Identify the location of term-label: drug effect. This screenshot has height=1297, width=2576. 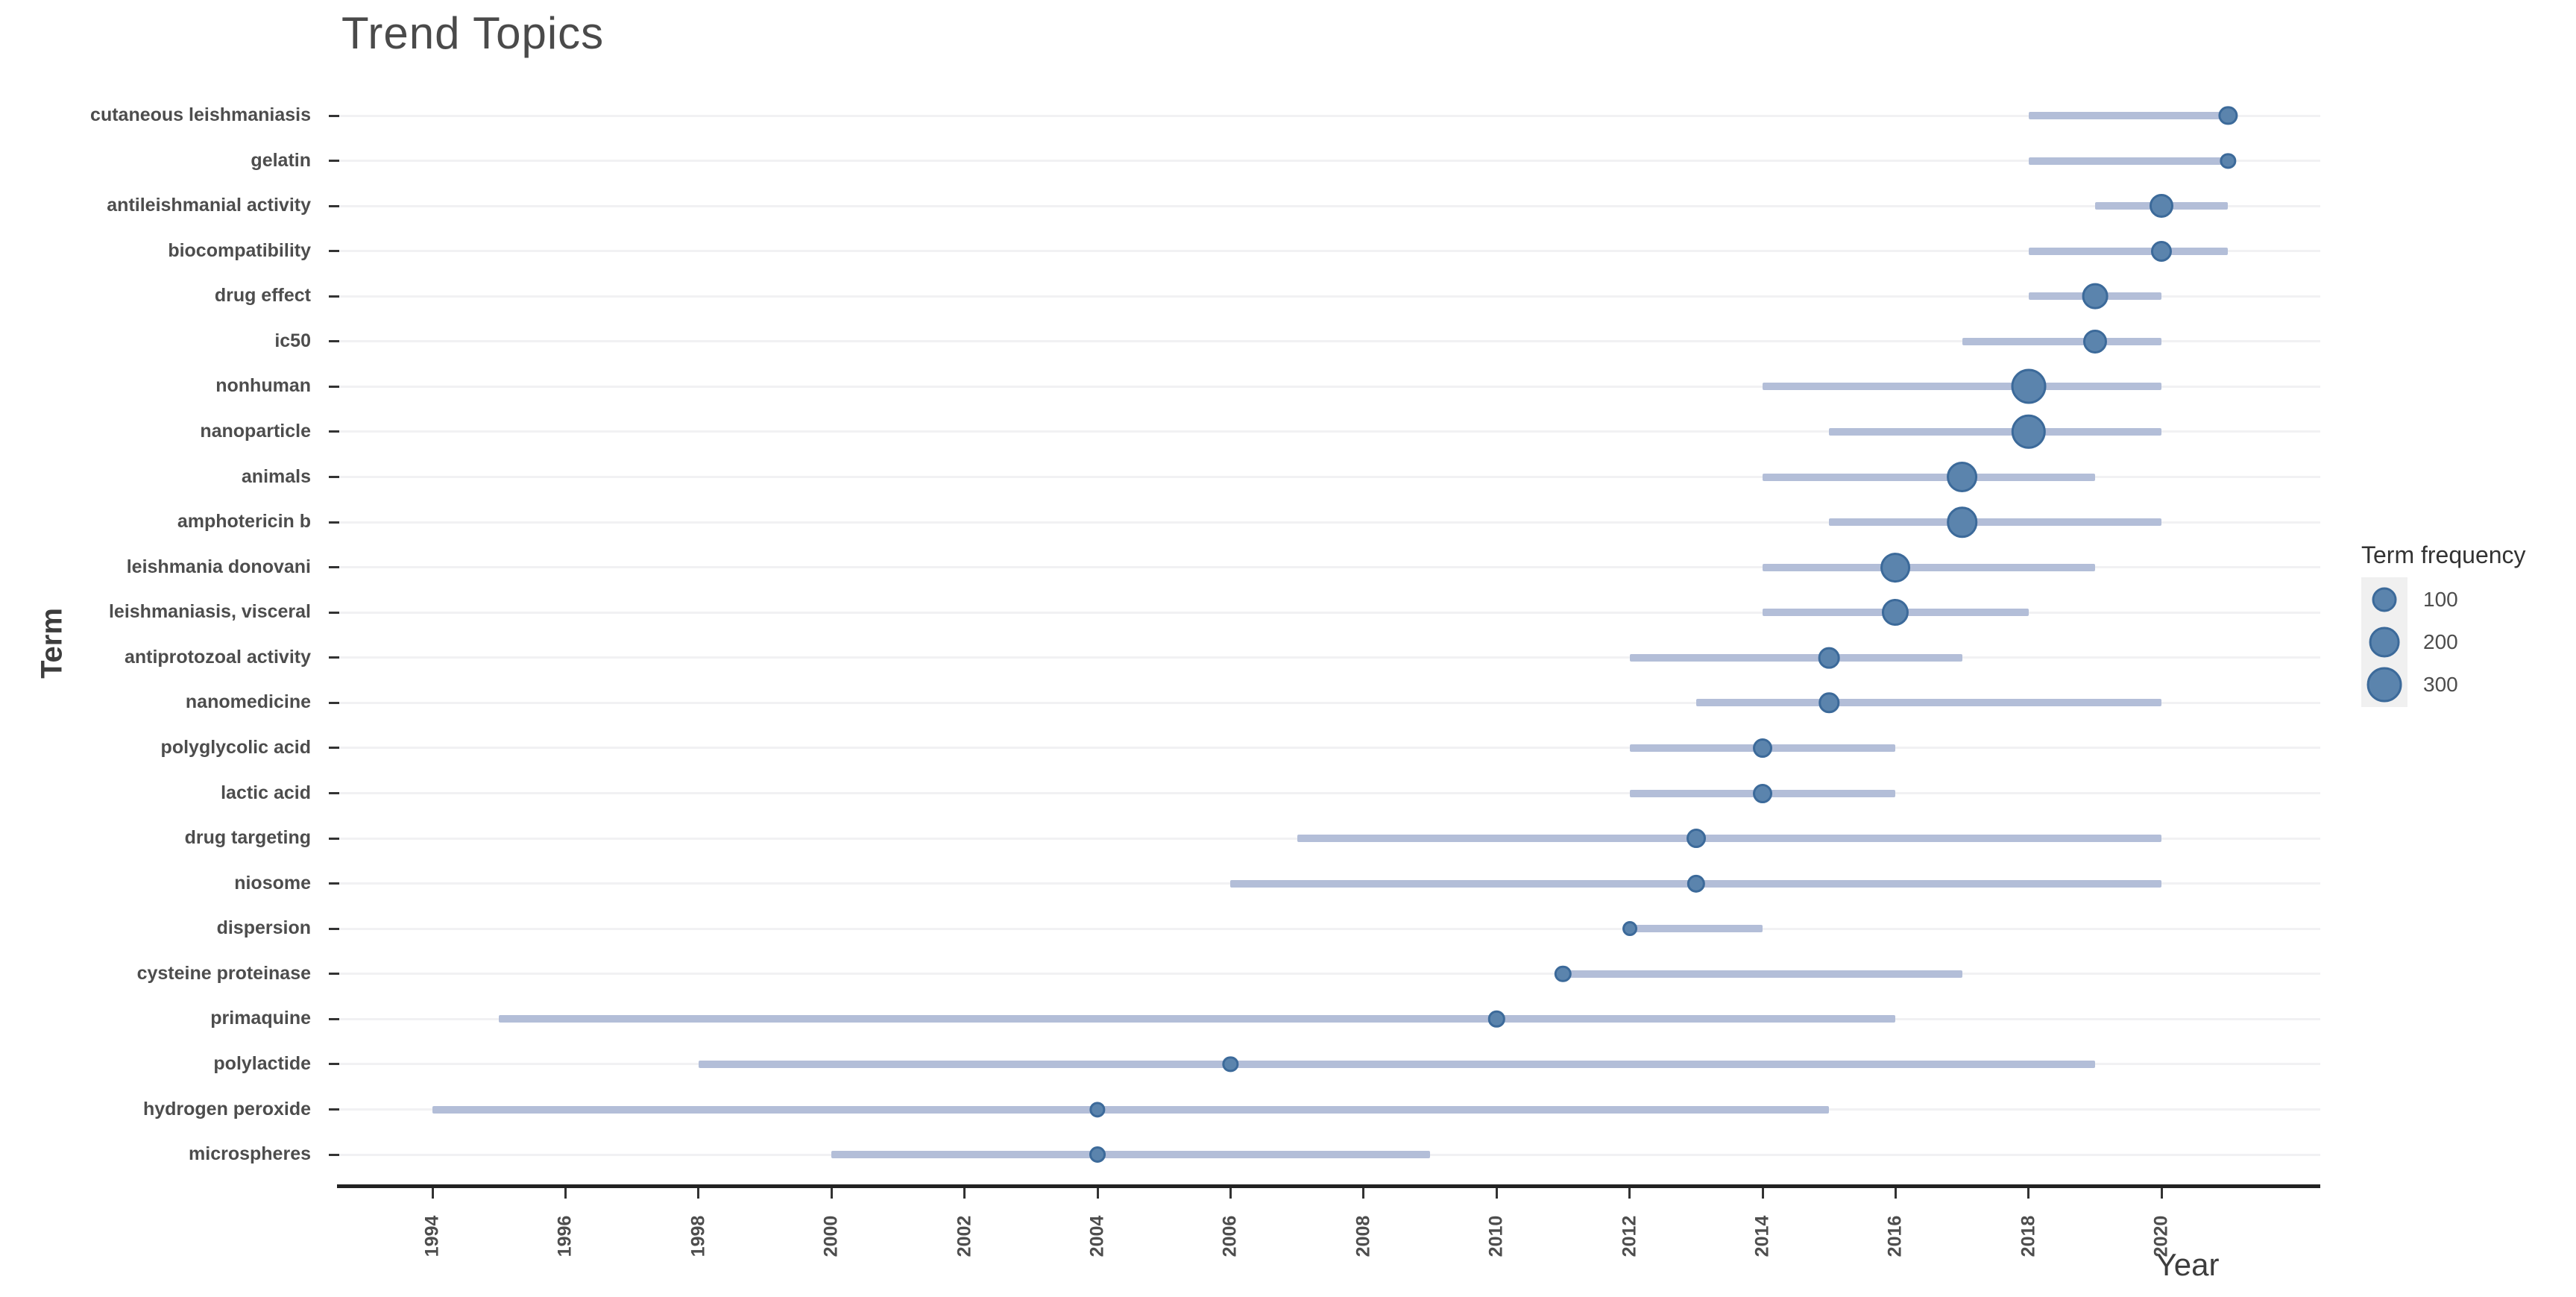
(262, 296).